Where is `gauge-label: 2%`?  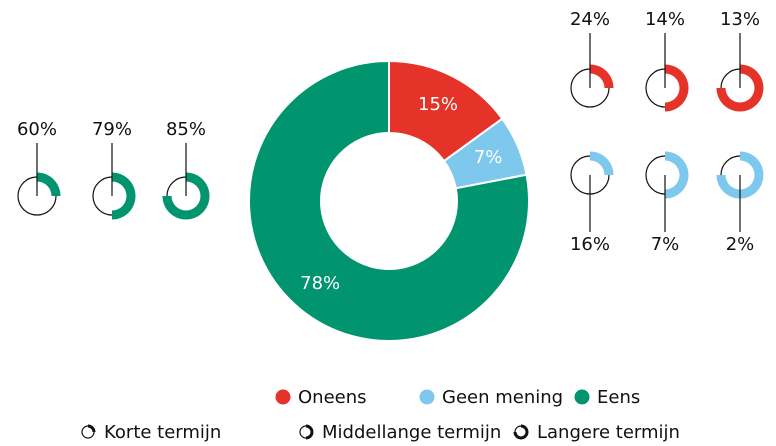
gauge-label: 2% is located at coordinates (740, 244).